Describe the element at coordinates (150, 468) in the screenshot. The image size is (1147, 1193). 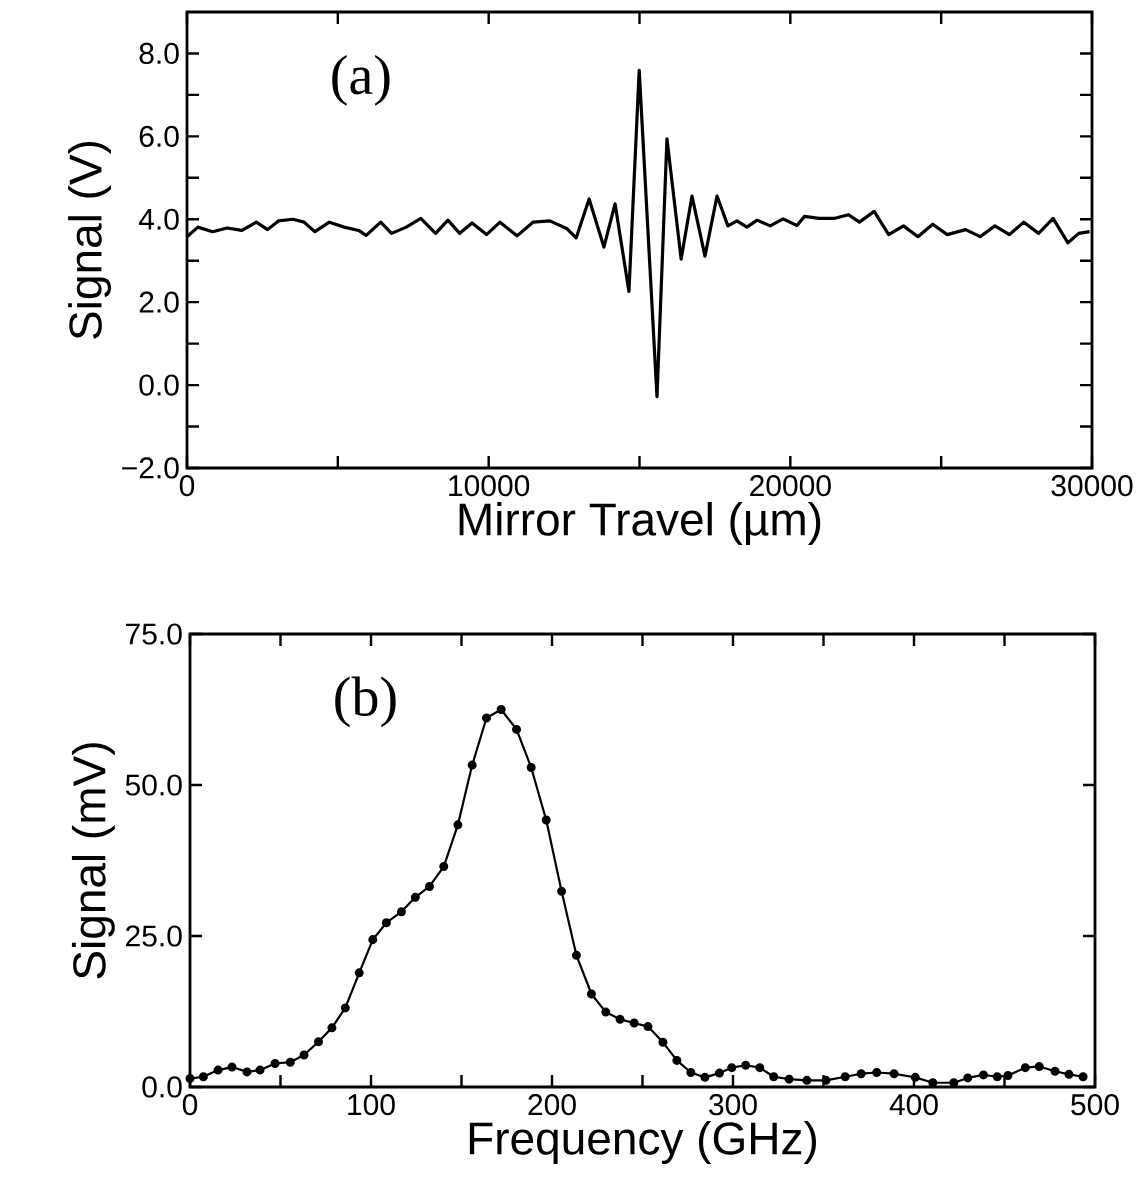
I see `y-tick-label: −2.0` at that location.